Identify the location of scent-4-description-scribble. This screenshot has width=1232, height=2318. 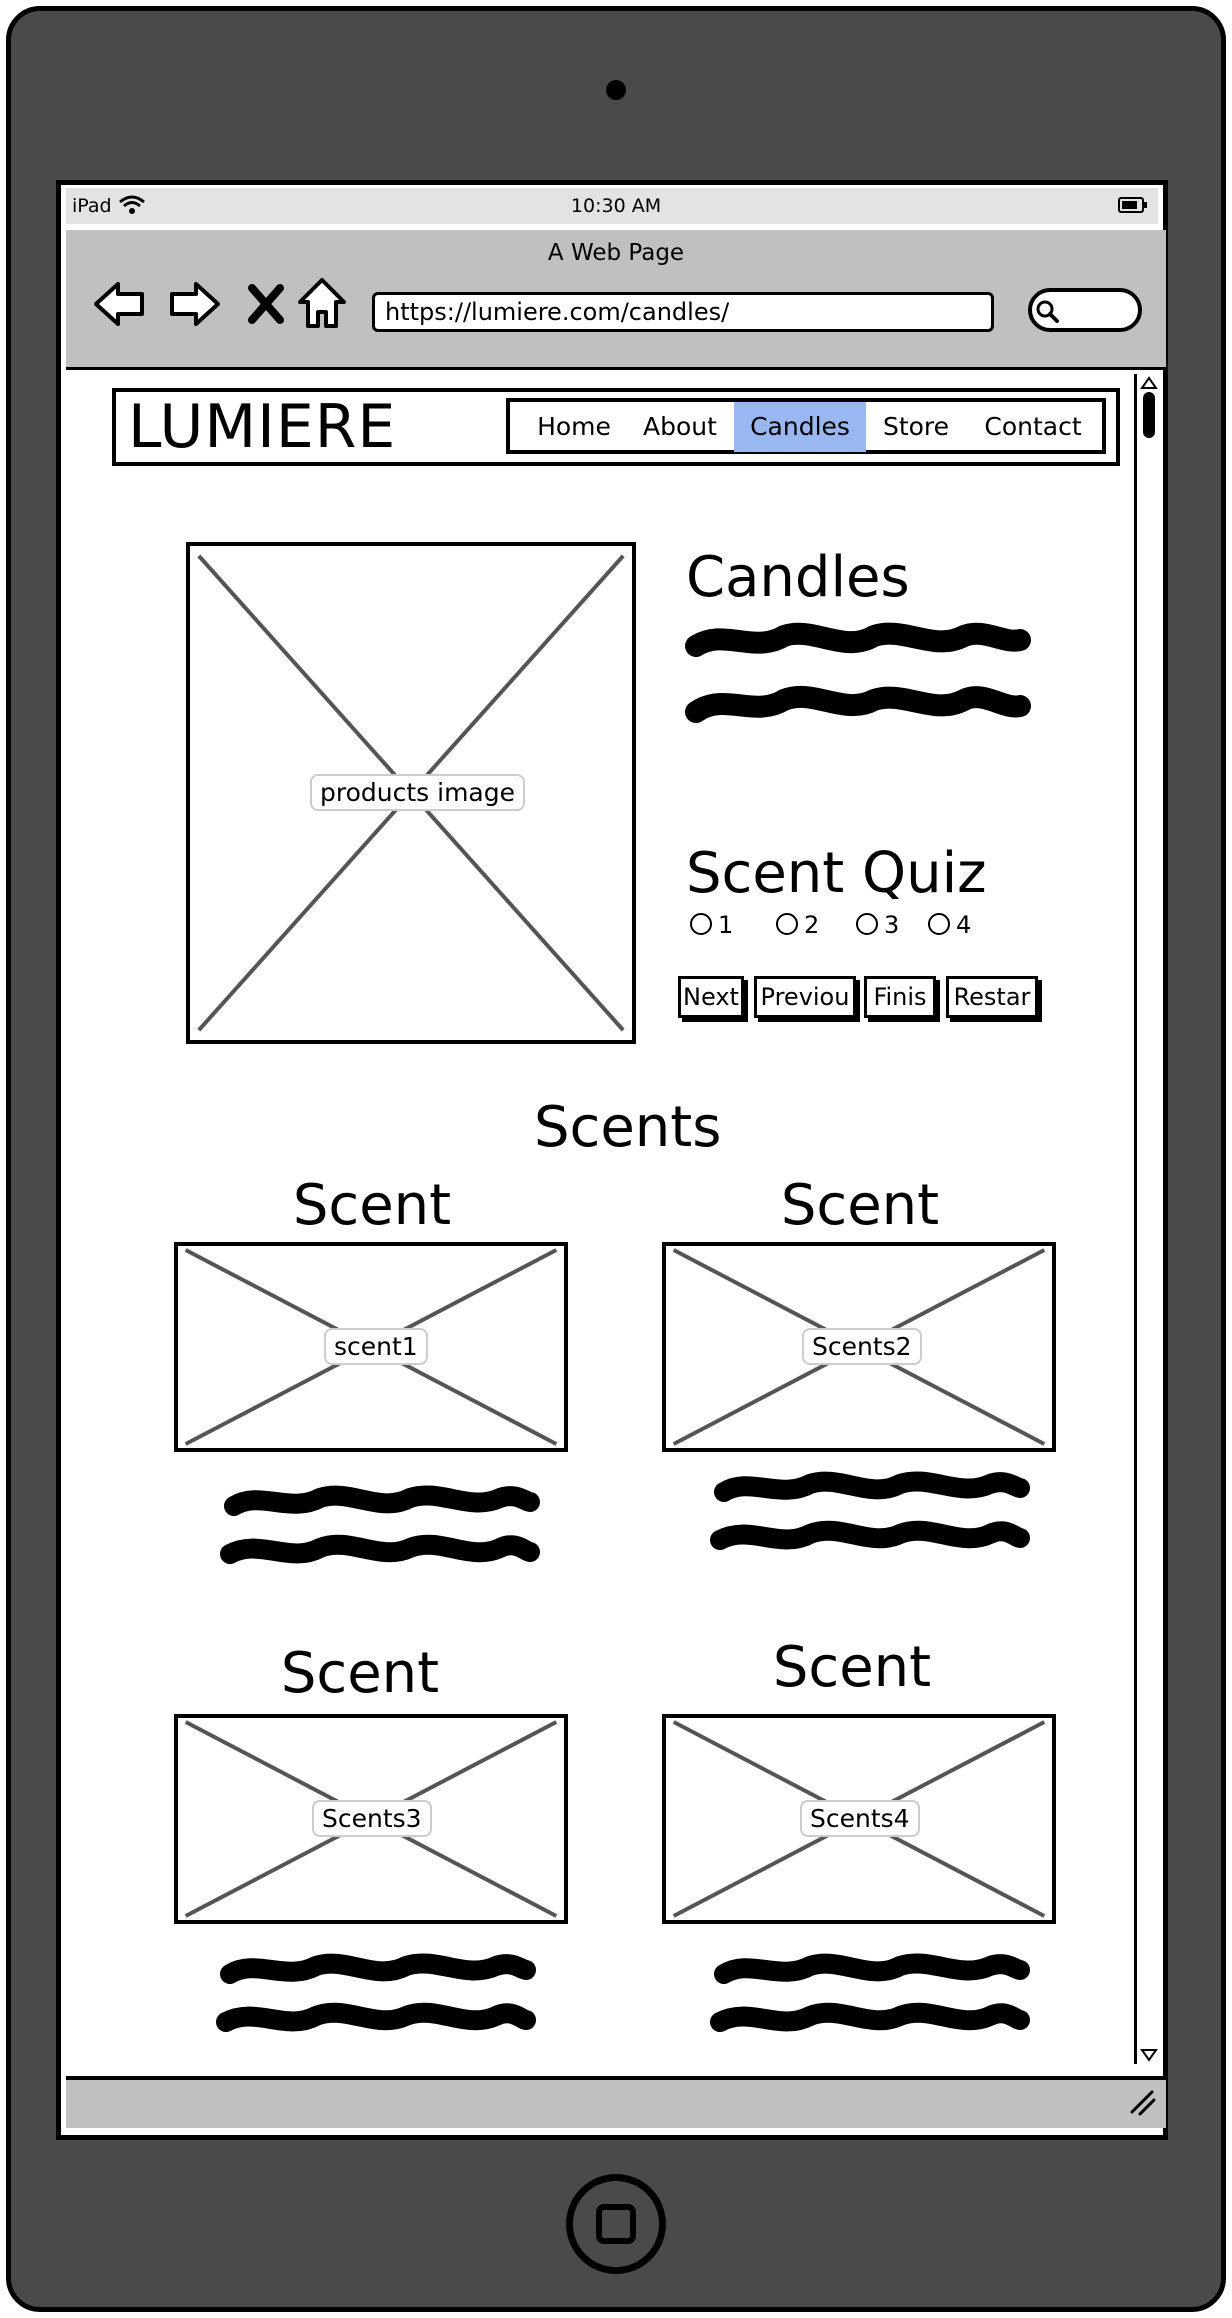
(870, 1992).